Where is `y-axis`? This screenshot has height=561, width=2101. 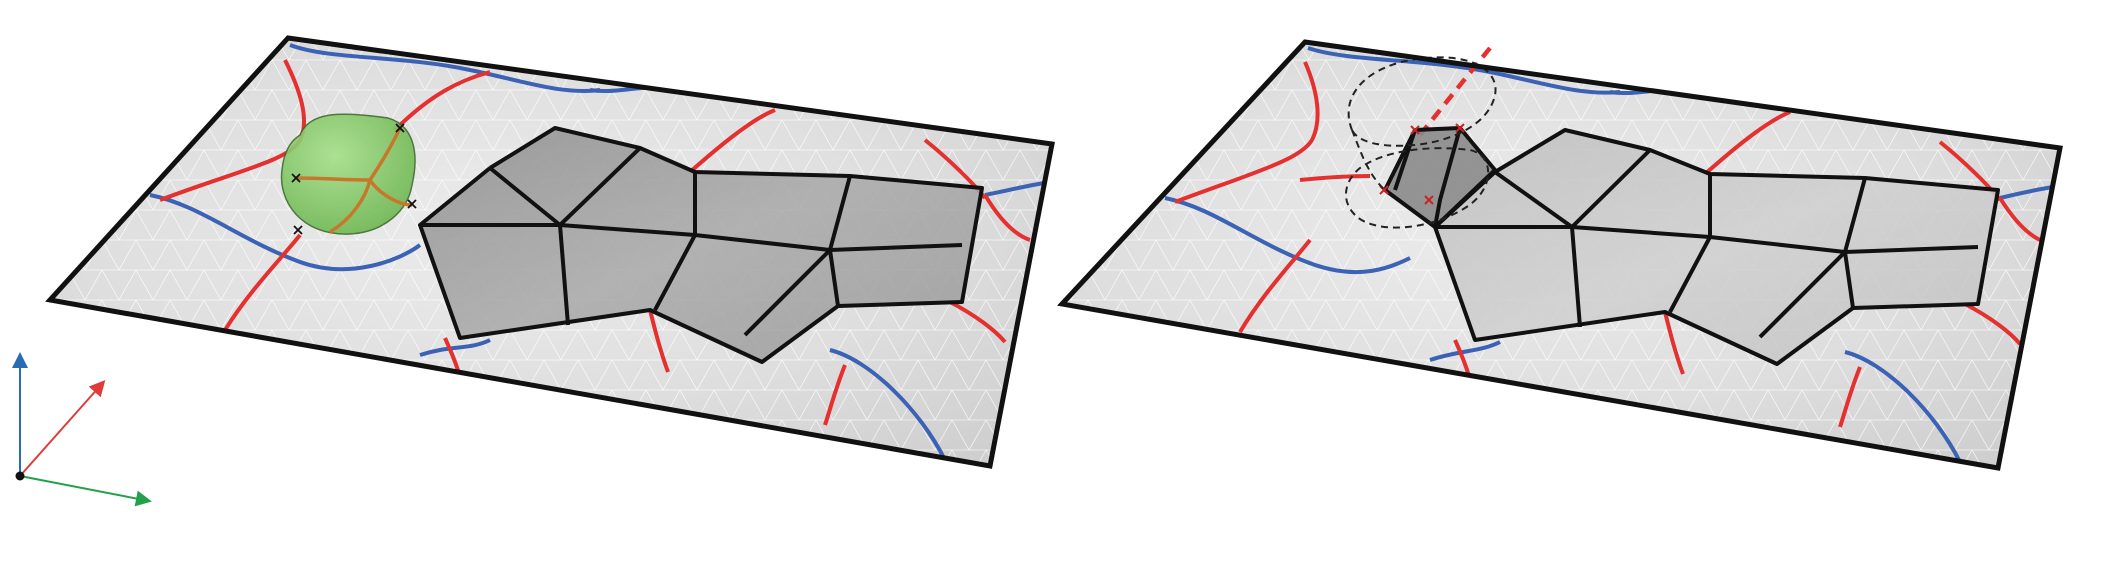 y-axis is located at coordinates (60, 431).